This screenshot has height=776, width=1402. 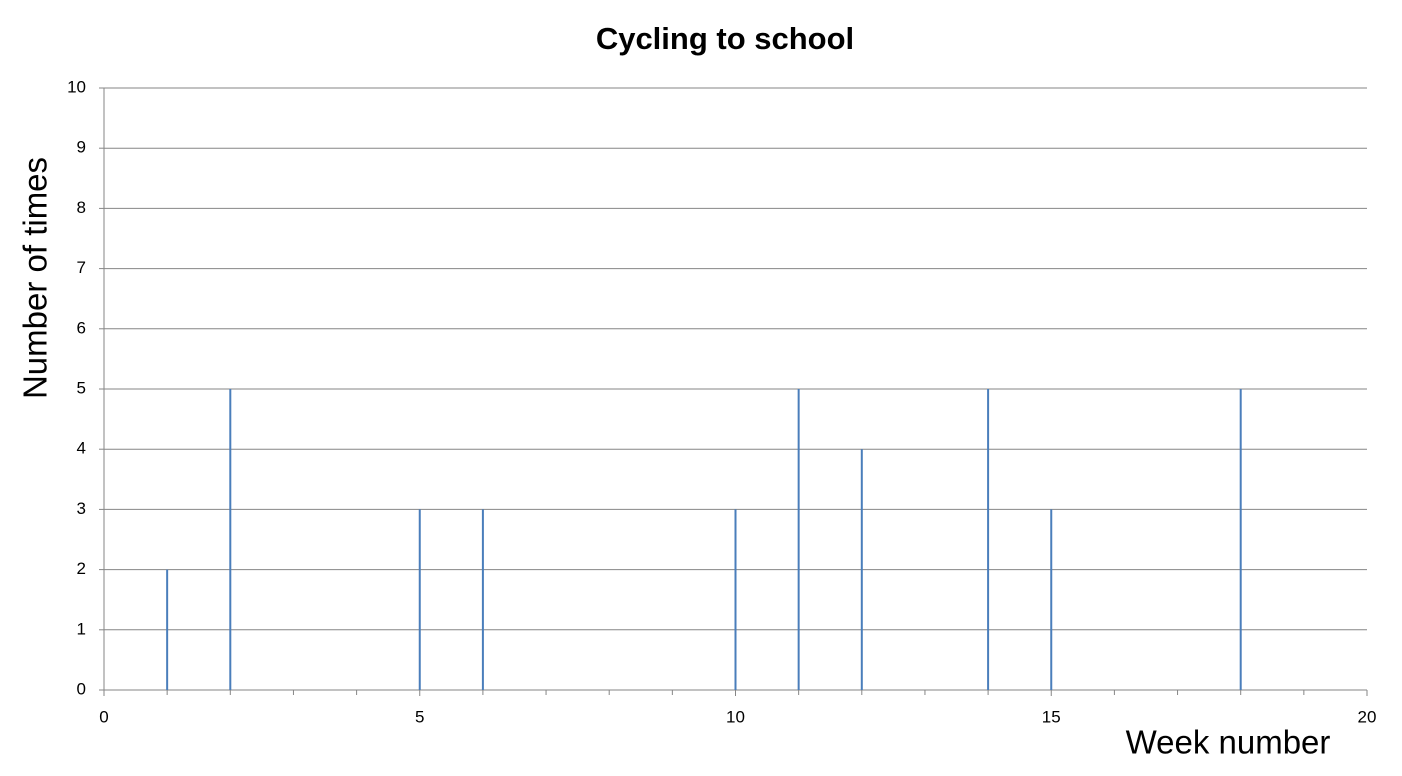 I want to click on y-tick-label: 9, so click(x=81, y=147).